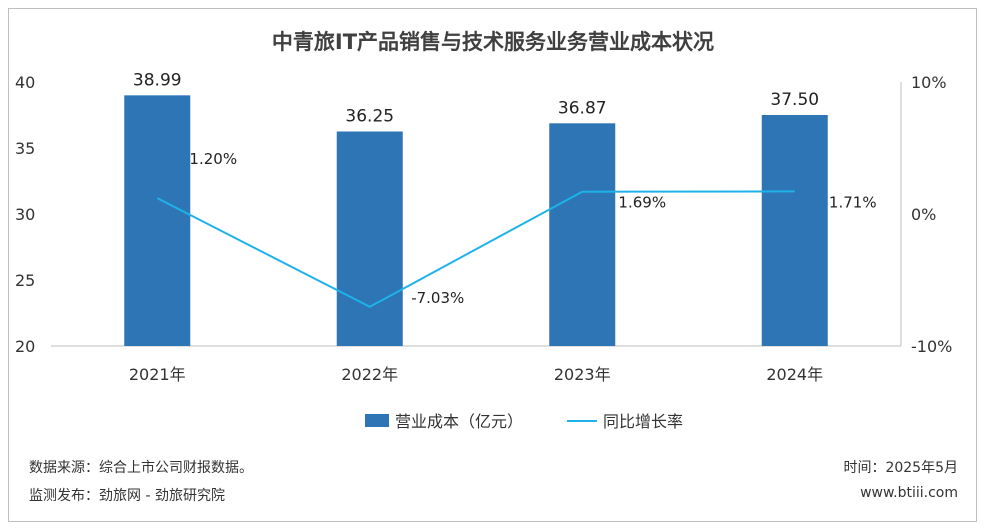 The image size is (987, 532). Describe the element at coordinates (369, 374) in the screenshot. I see `x-tick-label: 2022年` at that location.